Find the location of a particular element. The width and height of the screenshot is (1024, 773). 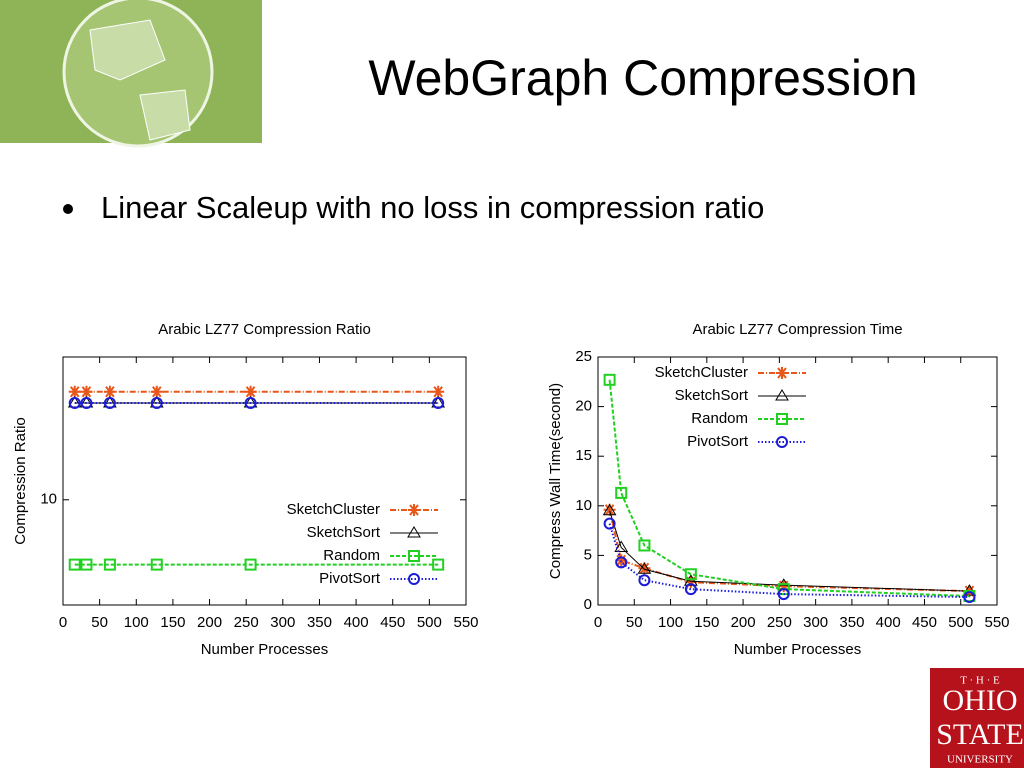

y-tick-label: 20 is located at coordinates (583, 406).